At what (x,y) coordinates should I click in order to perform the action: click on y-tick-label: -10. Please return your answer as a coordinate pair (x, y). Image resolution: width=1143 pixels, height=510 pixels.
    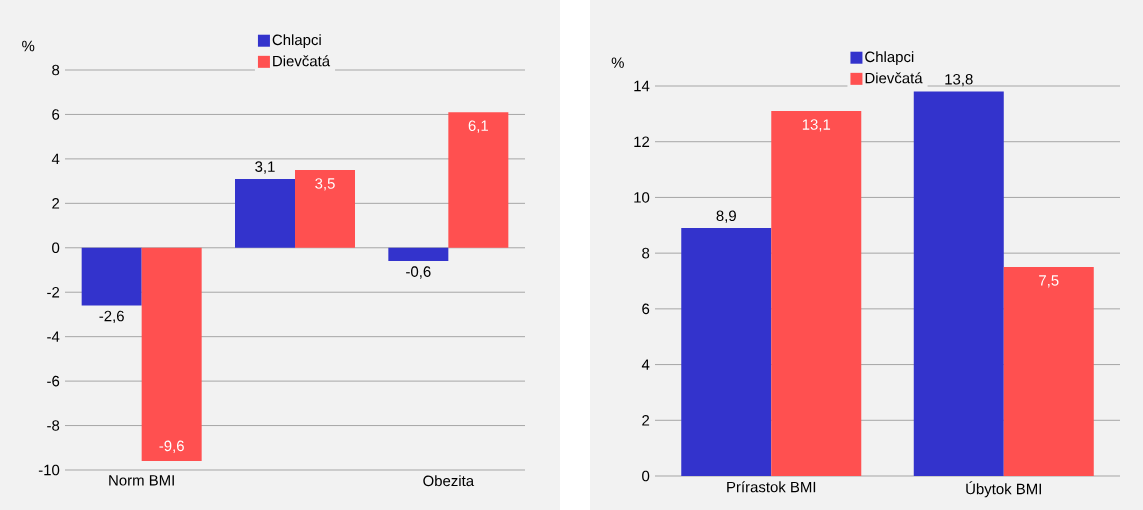
    Looking at the image, I should click on (49, 470).